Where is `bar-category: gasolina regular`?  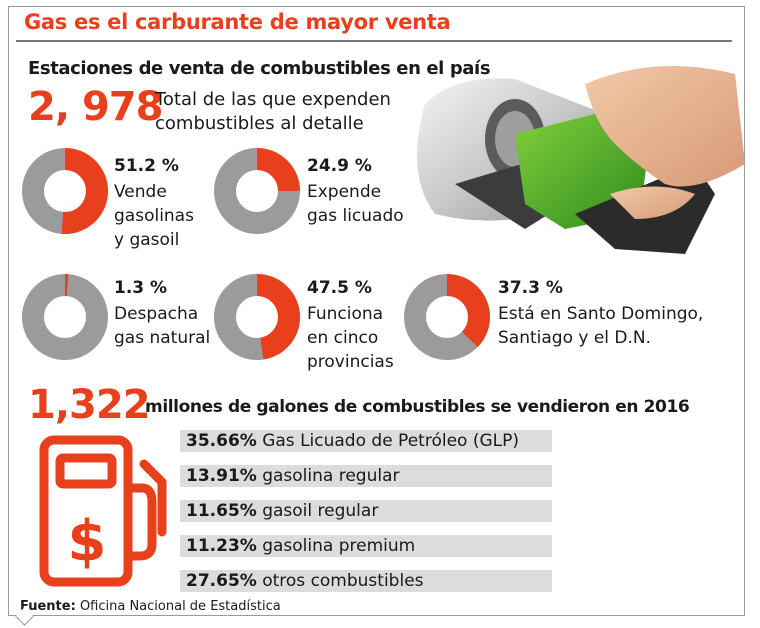 bar-category: gasolina regular is located at coordinates (331, 476).